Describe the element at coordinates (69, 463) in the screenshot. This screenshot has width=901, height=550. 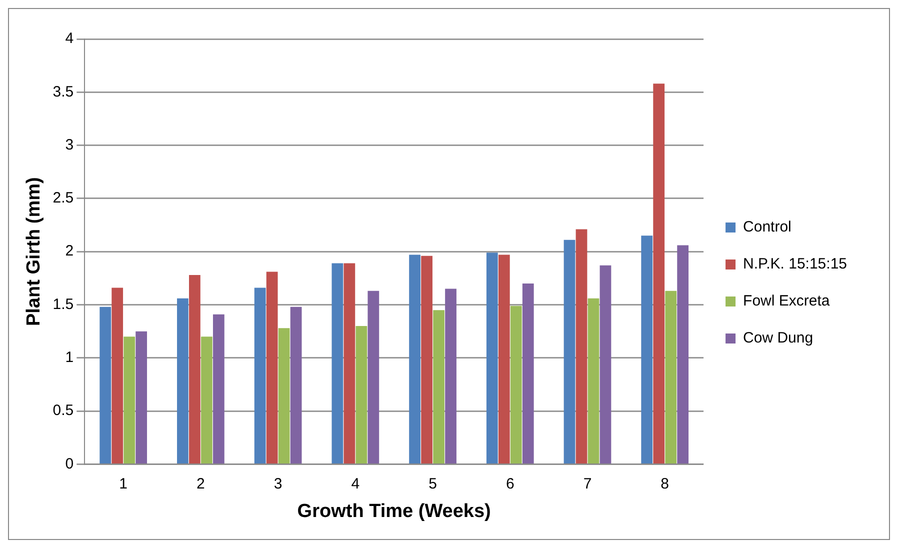
I see `y-tick-label: 0` at that location.